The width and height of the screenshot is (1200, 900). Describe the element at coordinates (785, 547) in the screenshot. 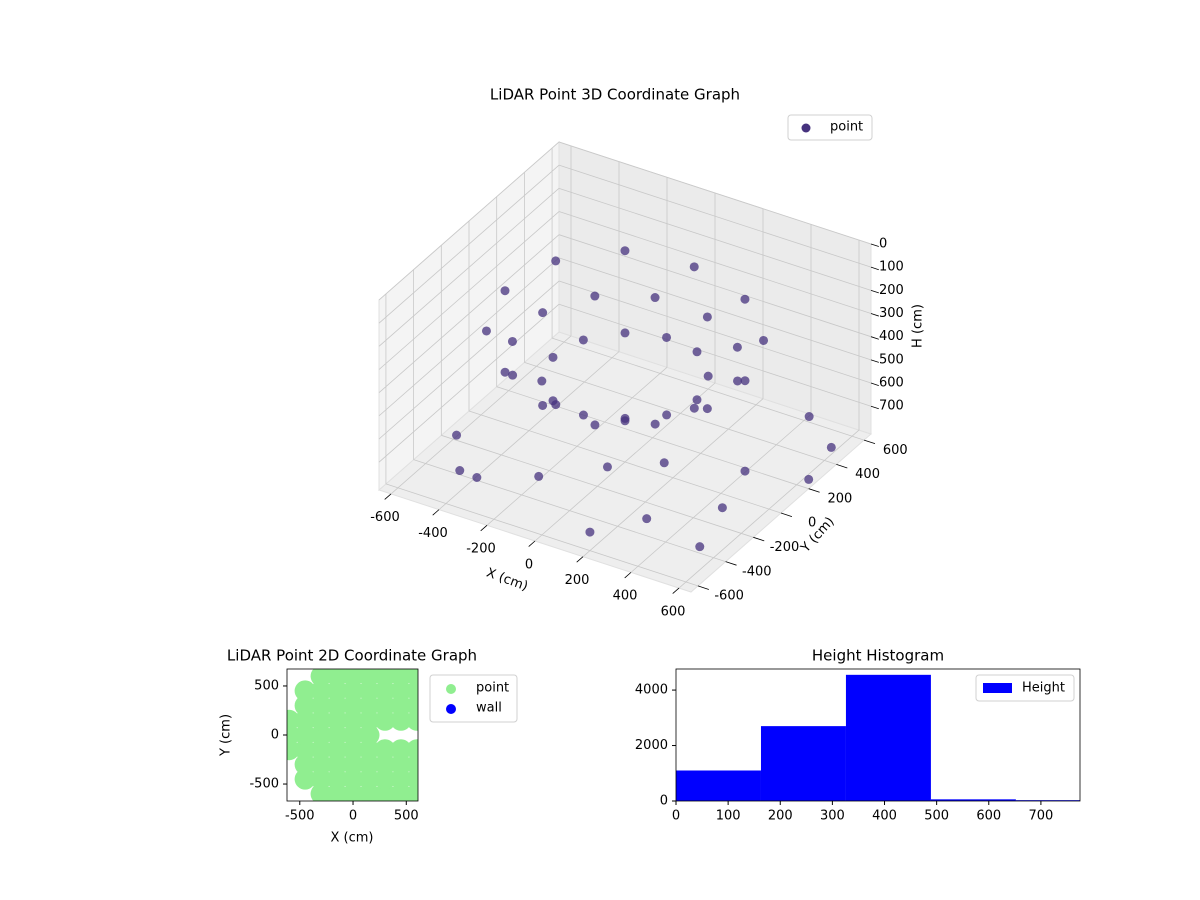

I see `y-tick-label: -200` at that location.